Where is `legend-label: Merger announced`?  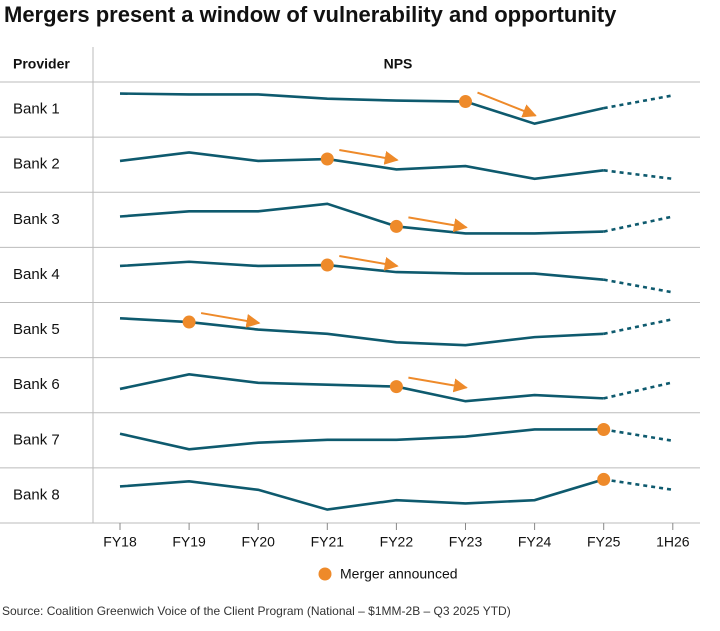
legend-label: Merger announced is located at coordinates (399, 574).